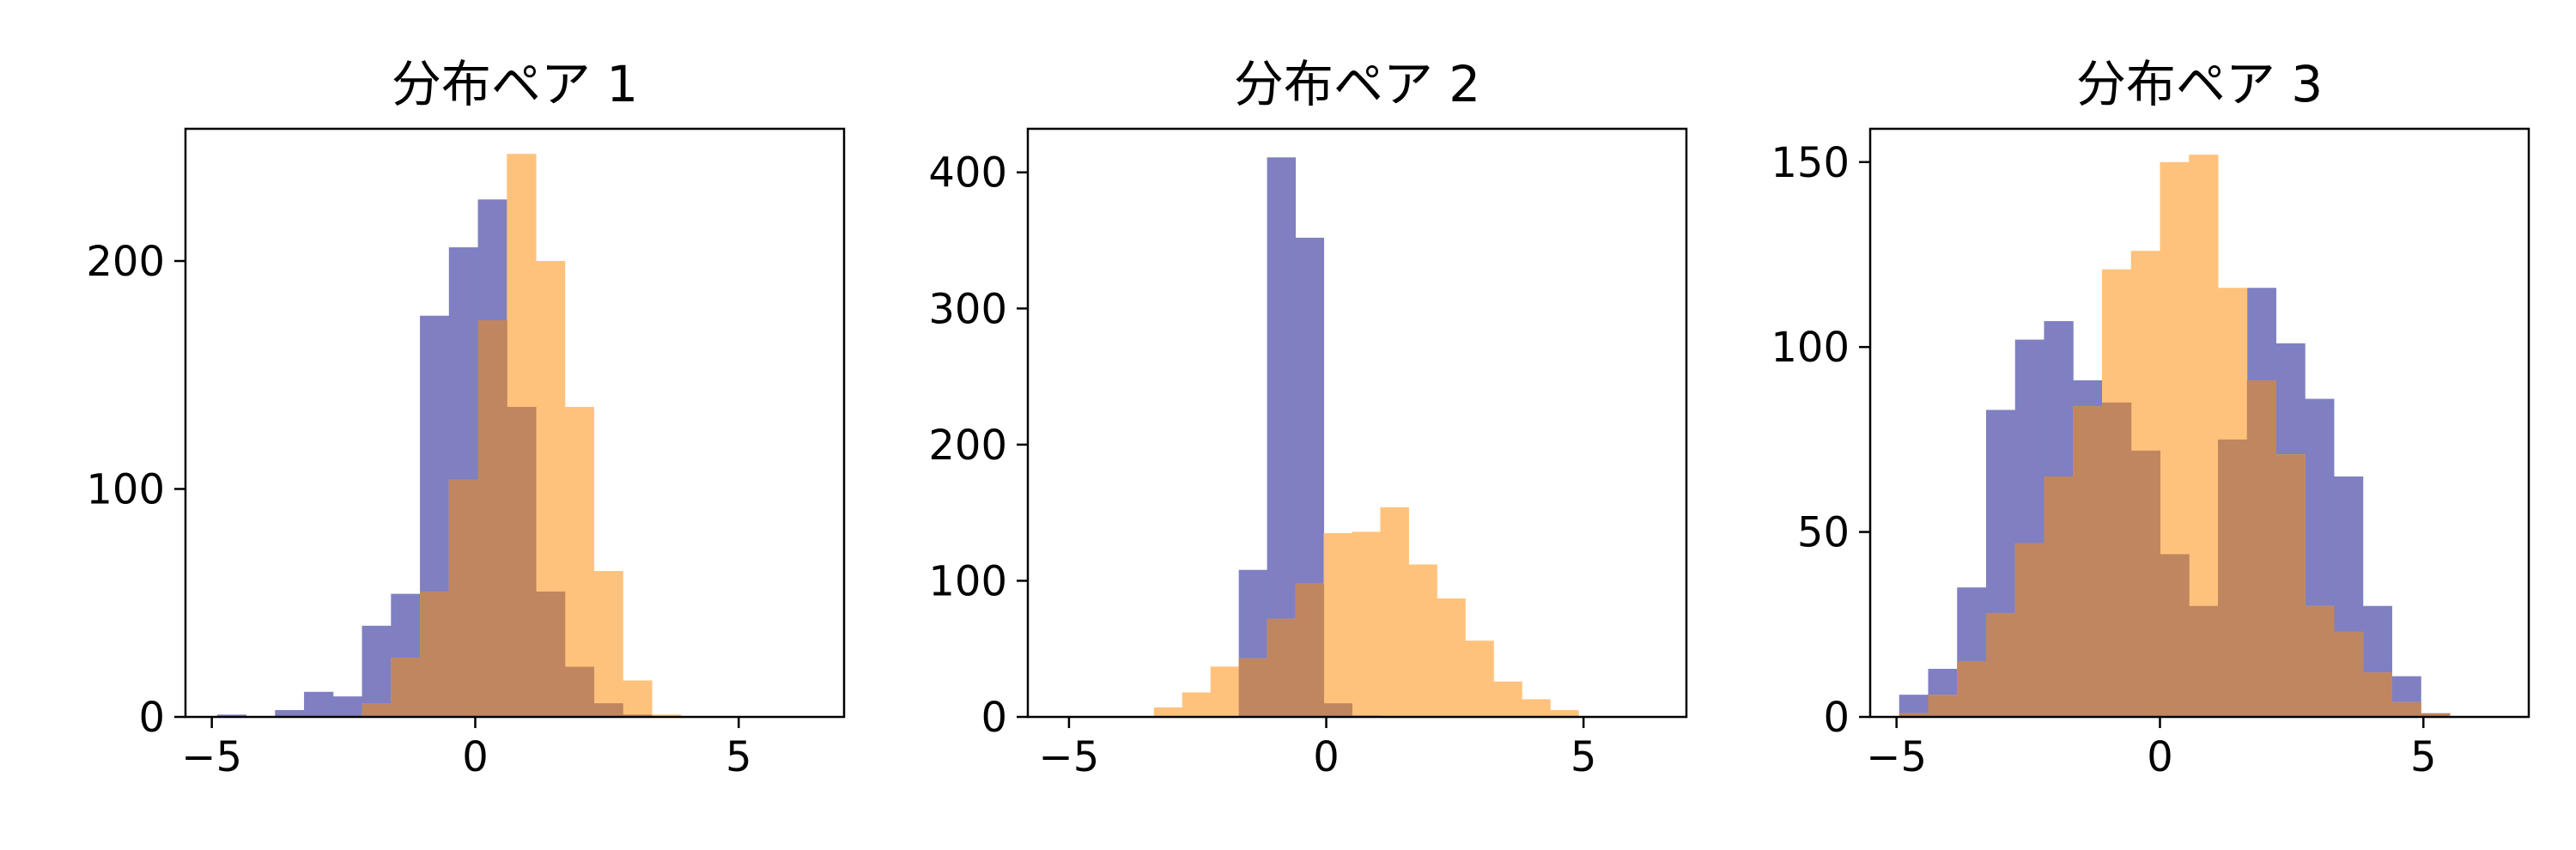 This screenshot has height=850, width=2576. Describe the element at coordinates (968, 309) in the screenshot. I see `y-tick-label: 300` at that location.